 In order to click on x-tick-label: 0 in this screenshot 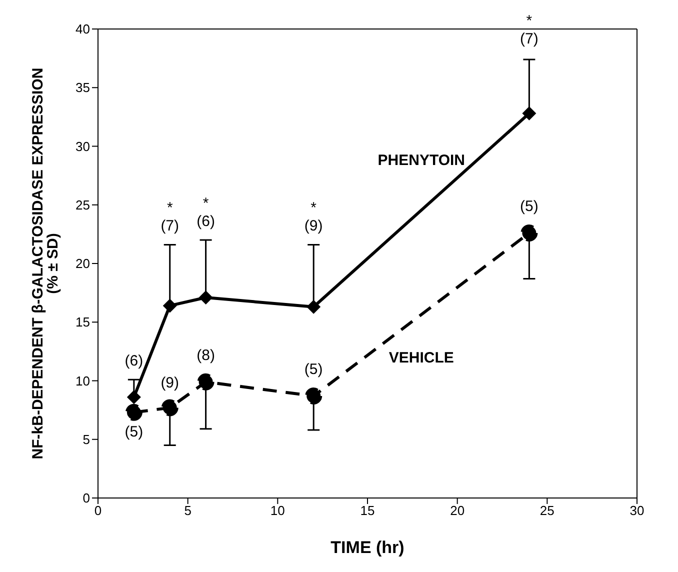, I will do `click(98, 510)`.